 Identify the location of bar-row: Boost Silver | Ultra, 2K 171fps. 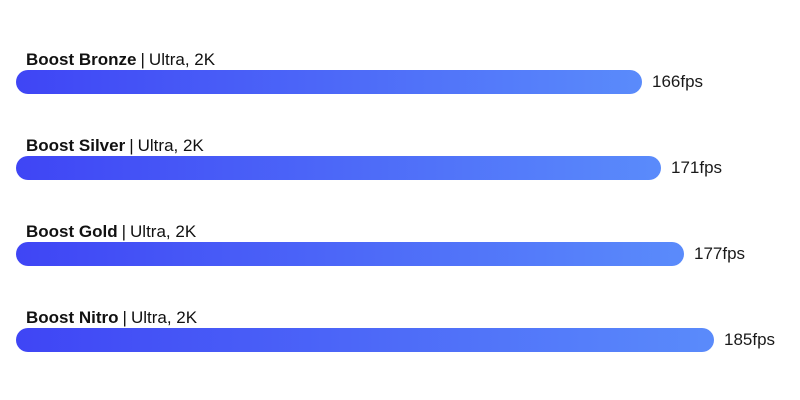
(401, 166).